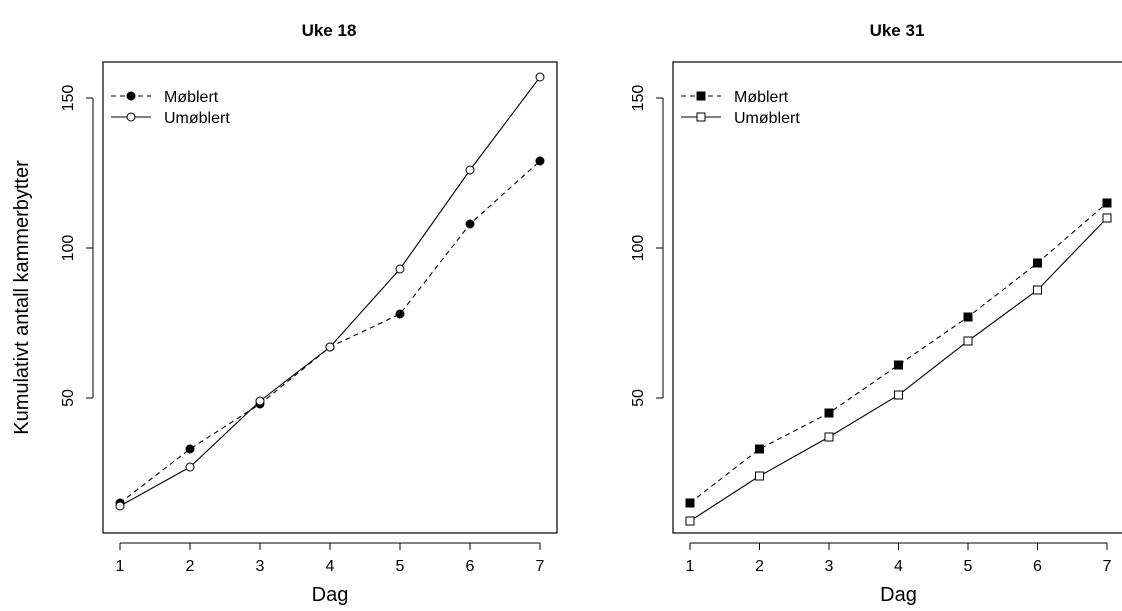 Image resolution: width=1122 pixels, height=611 pixels. I want to click on chart-title: Uke 18, so click(329, 30).